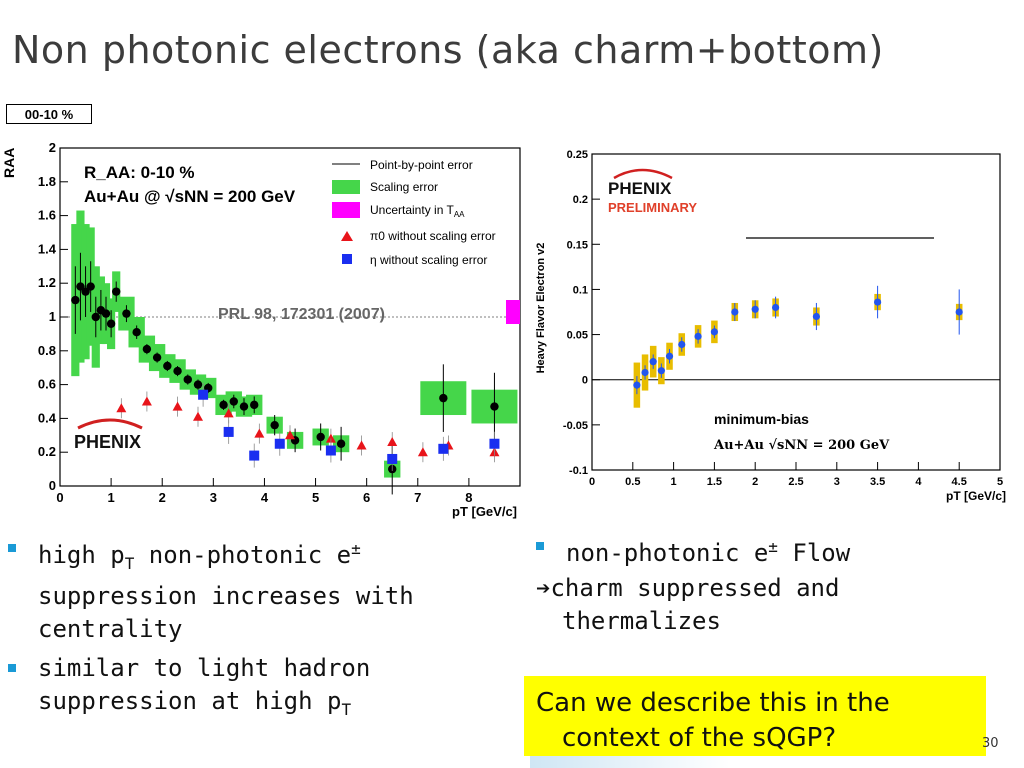 The image size is (1024, 768). I want to click on legend-marker-pi0, so click(347, 236).